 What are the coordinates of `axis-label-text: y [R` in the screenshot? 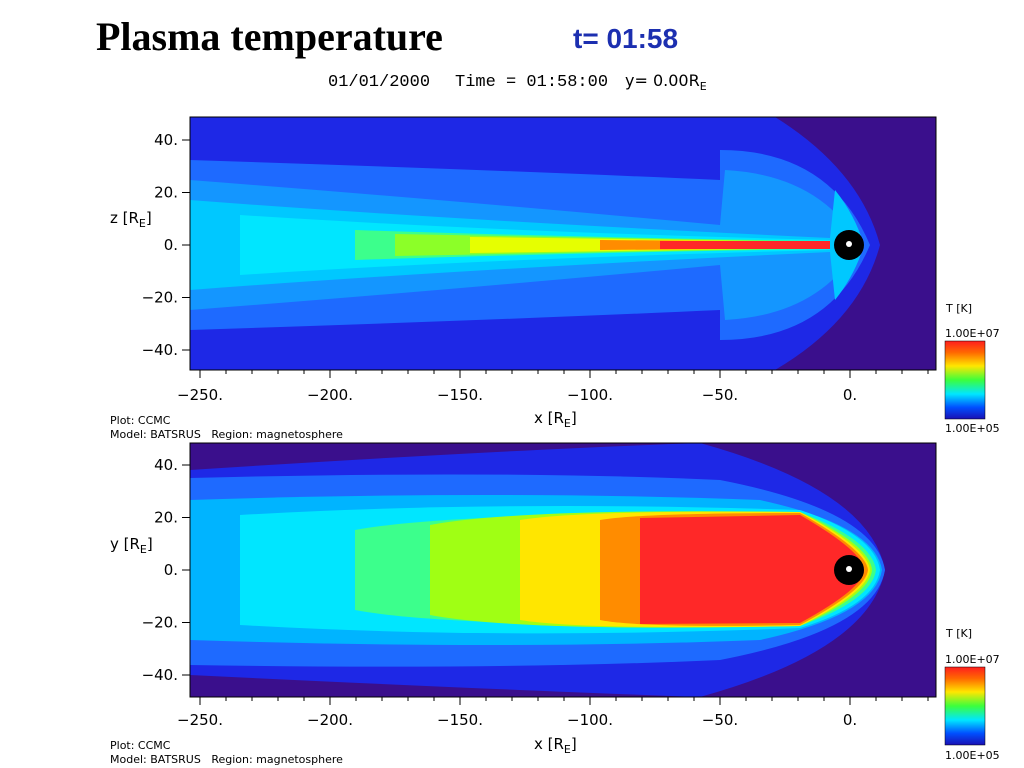 It's located at (125, 544).